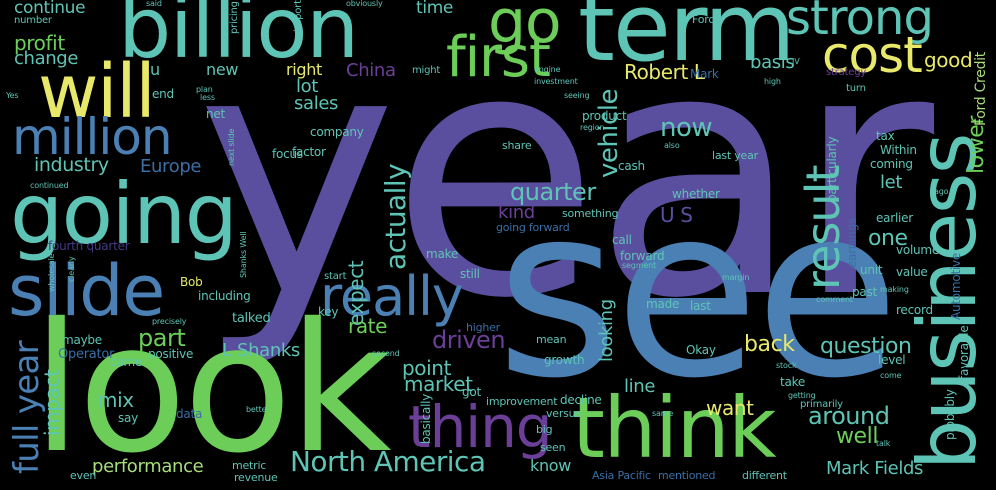  Describe the element at coordinates (12, 95) in the screenshot. I see `word-yes: Yes` at that location.